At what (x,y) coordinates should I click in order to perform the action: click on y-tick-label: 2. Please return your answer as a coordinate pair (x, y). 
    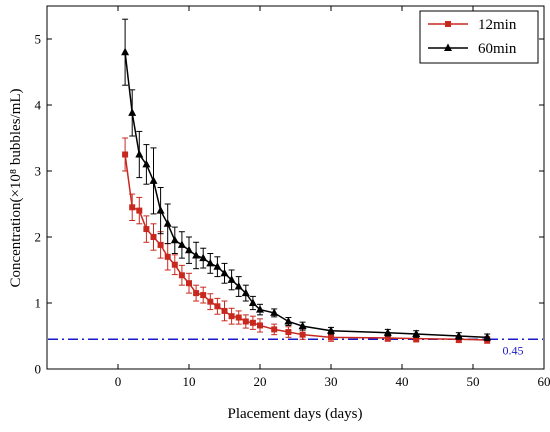
    Looking at the image, I should click on (38, 237).